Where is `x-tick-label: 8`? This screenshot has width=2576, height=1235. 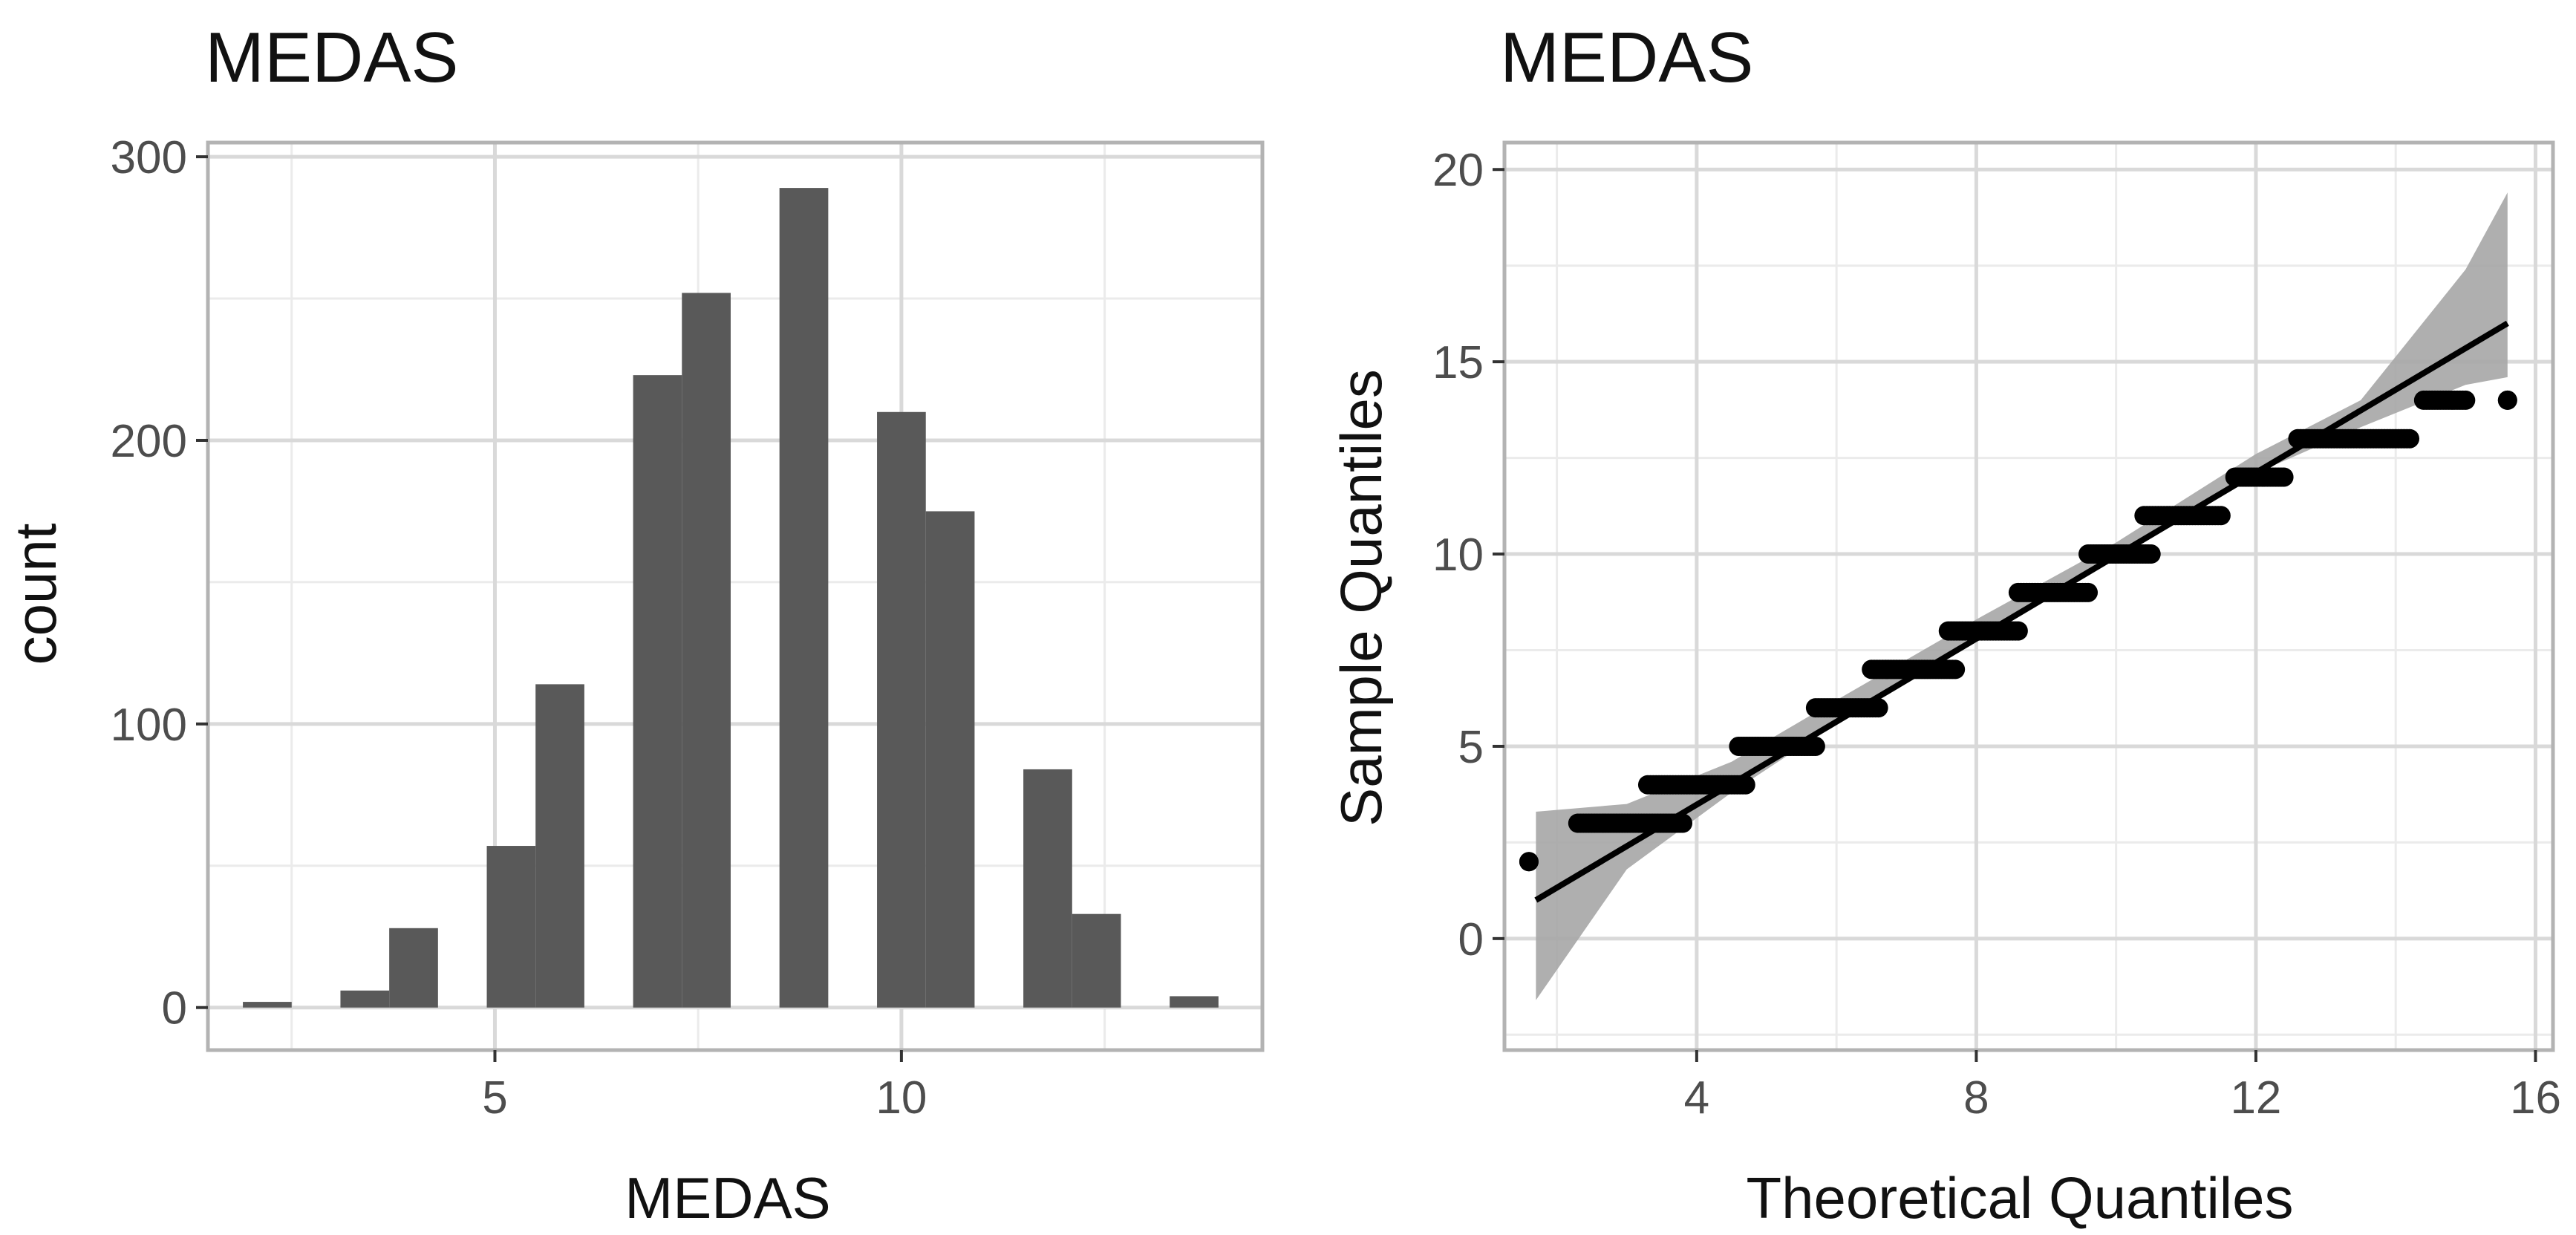 x-tick-label: 8 is located at coordinates (1976, 1098).